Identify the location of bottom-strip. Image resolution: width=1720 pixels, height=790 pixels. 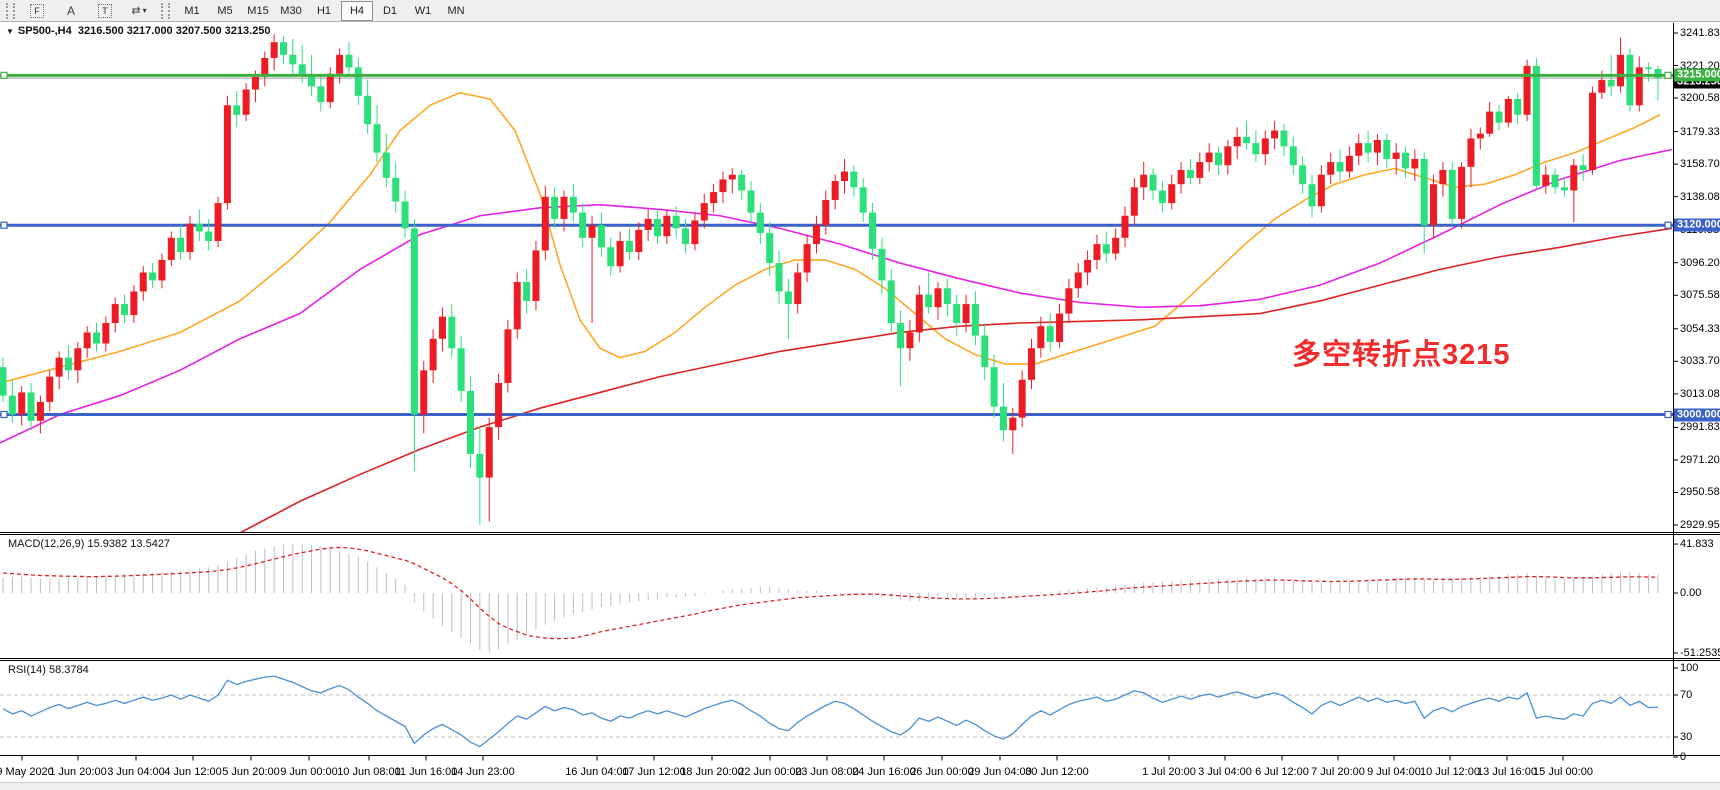
(860, 786).